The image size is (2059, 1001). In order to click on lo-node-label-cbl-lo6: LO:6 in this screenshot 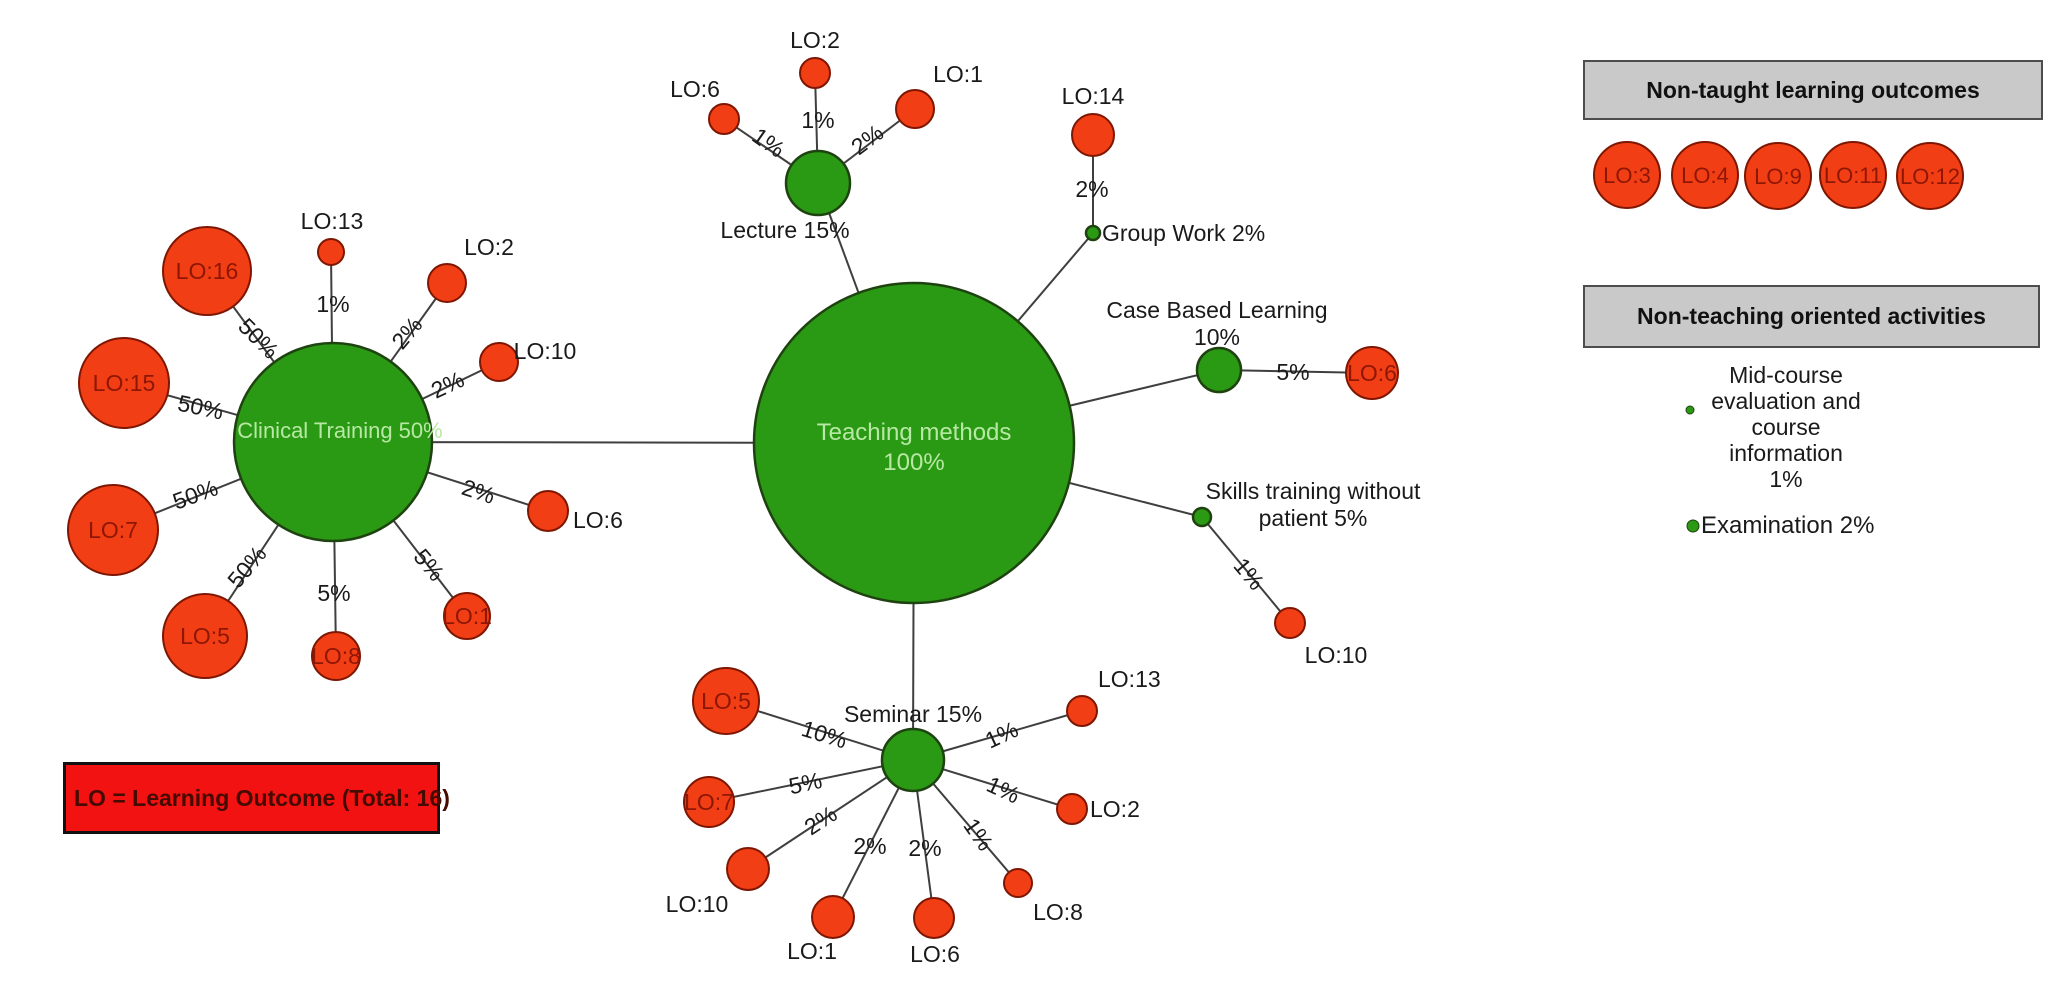, I will do `click(1372, 373)`.